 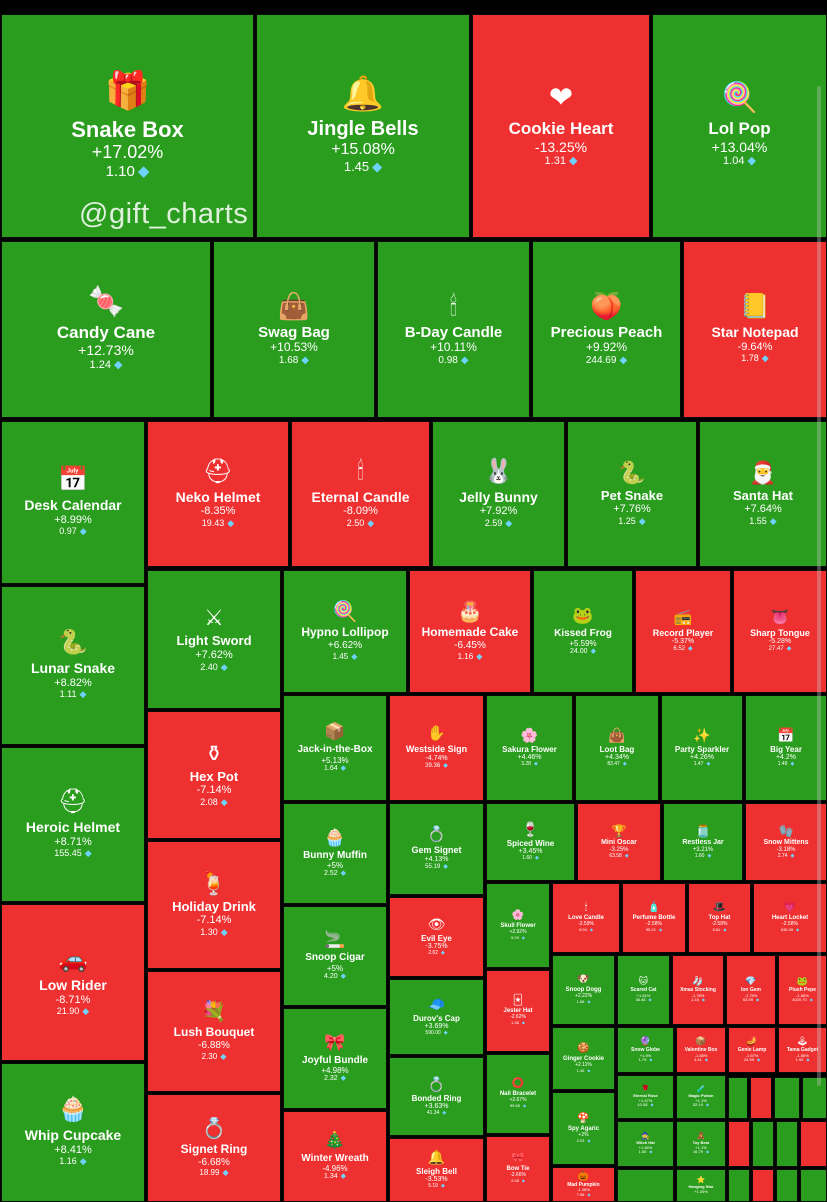 What do you see at coordinates (330, 1079) in the screenshot?
I see `price-value: 2.32` at bounding box center [330, 1079].